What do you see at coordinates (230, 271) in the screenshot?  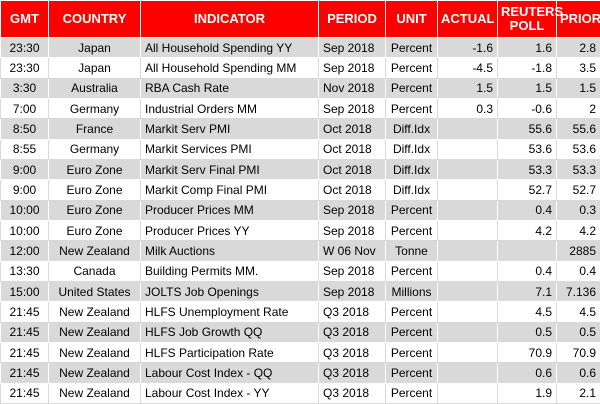 I see `table-cell: Building Permits MM.` at bounding box center [230, 271].